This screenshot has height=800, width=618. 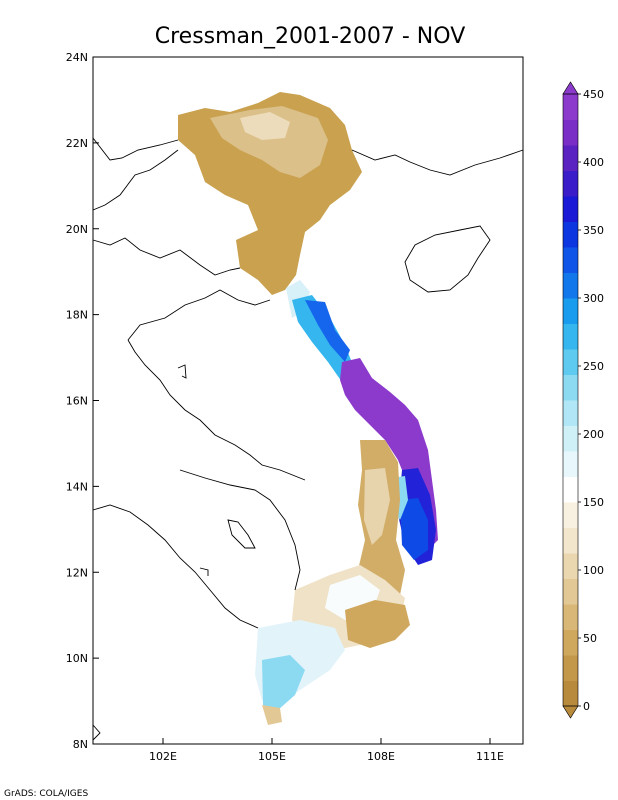 I want to click on colorbar: 450 400 350 300 250 200 150 100 50 0, so click(x=583, y=400).